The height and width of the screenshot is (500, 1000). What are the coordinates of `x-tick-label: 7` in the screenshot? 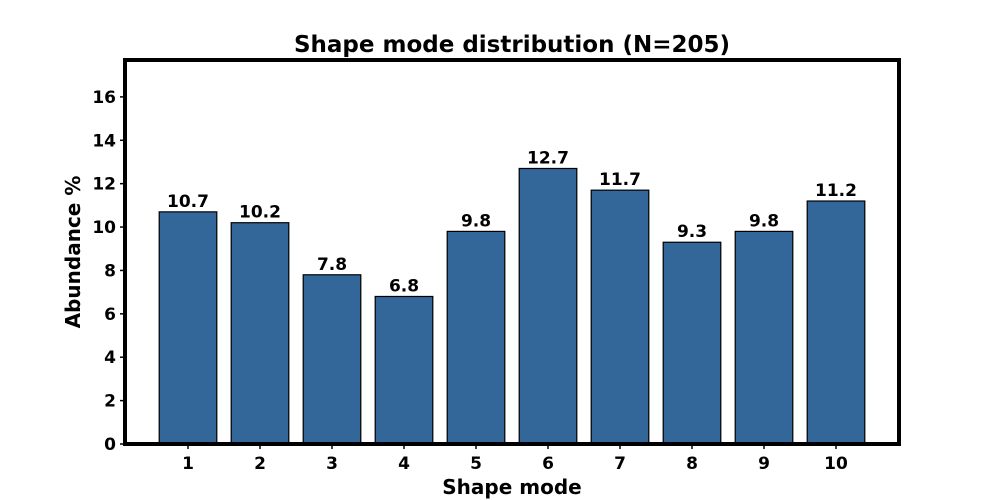 It's located at (620, 464).